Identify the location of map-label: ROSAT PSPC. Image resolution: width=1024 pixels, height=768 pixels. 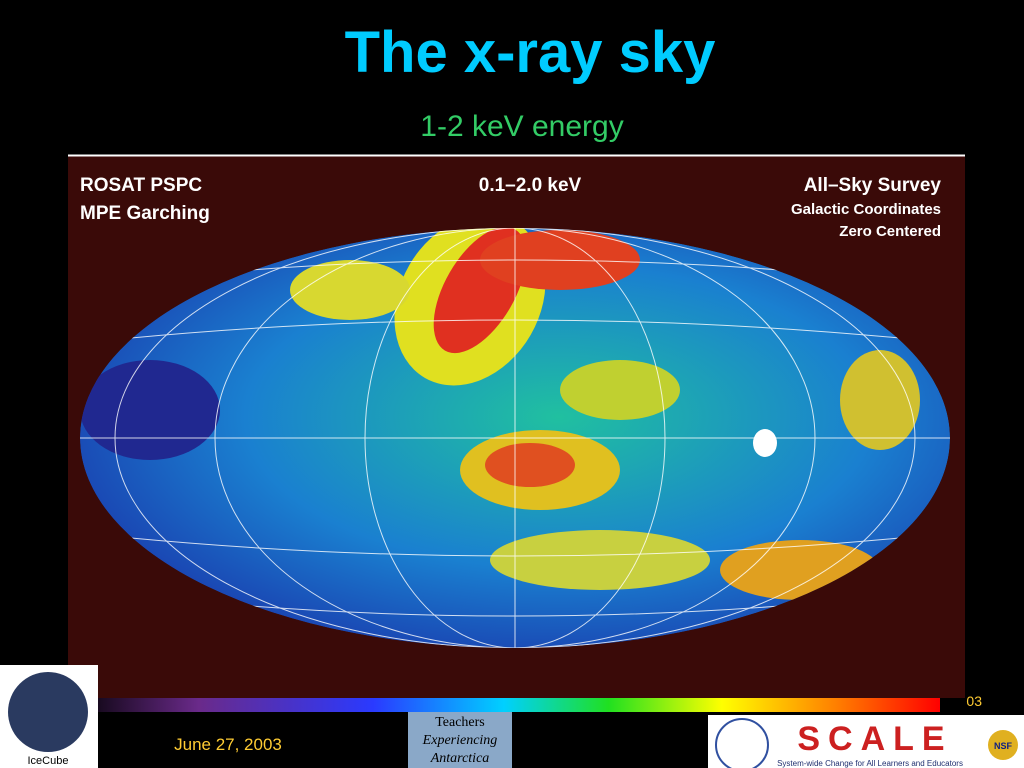
(141, 185).